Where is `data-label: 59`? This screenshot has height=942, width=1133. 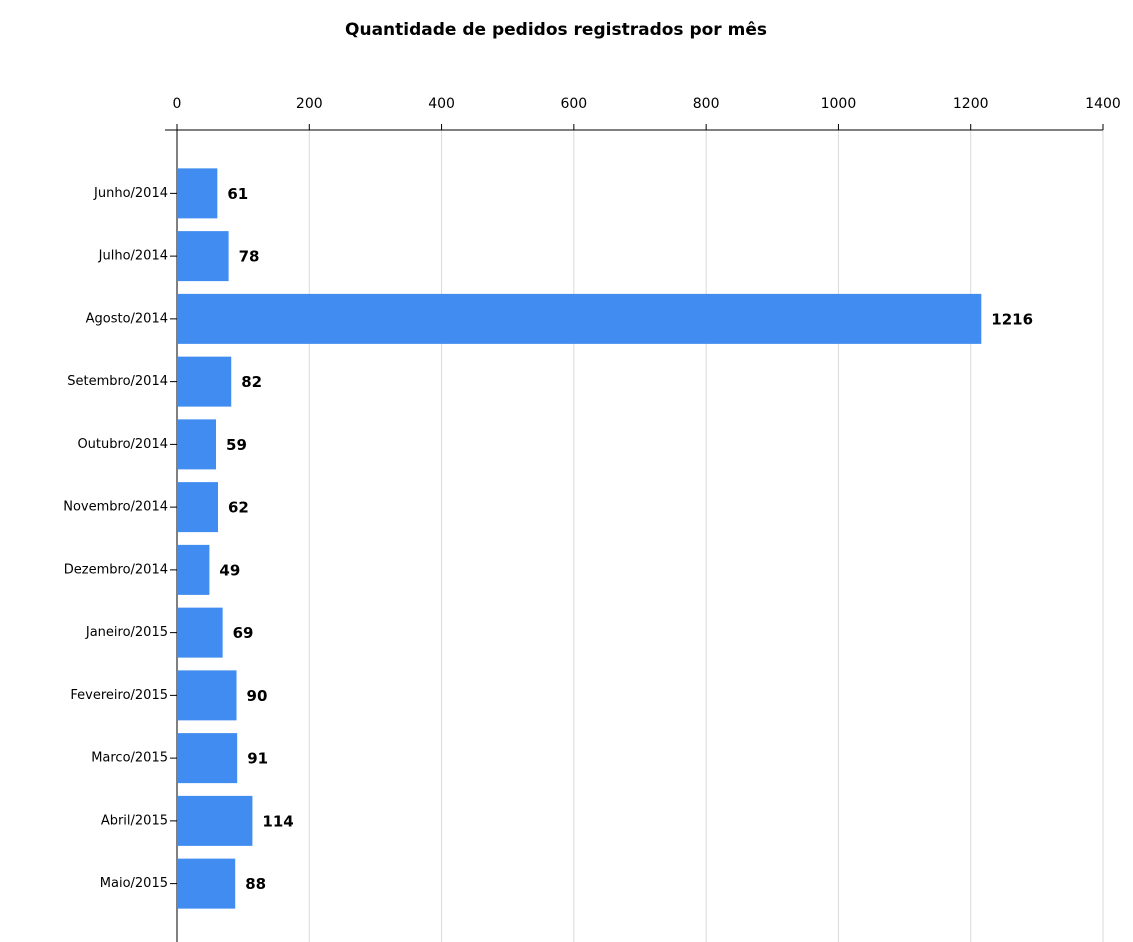
data-label: 59 is located at coordinates (236, 445).